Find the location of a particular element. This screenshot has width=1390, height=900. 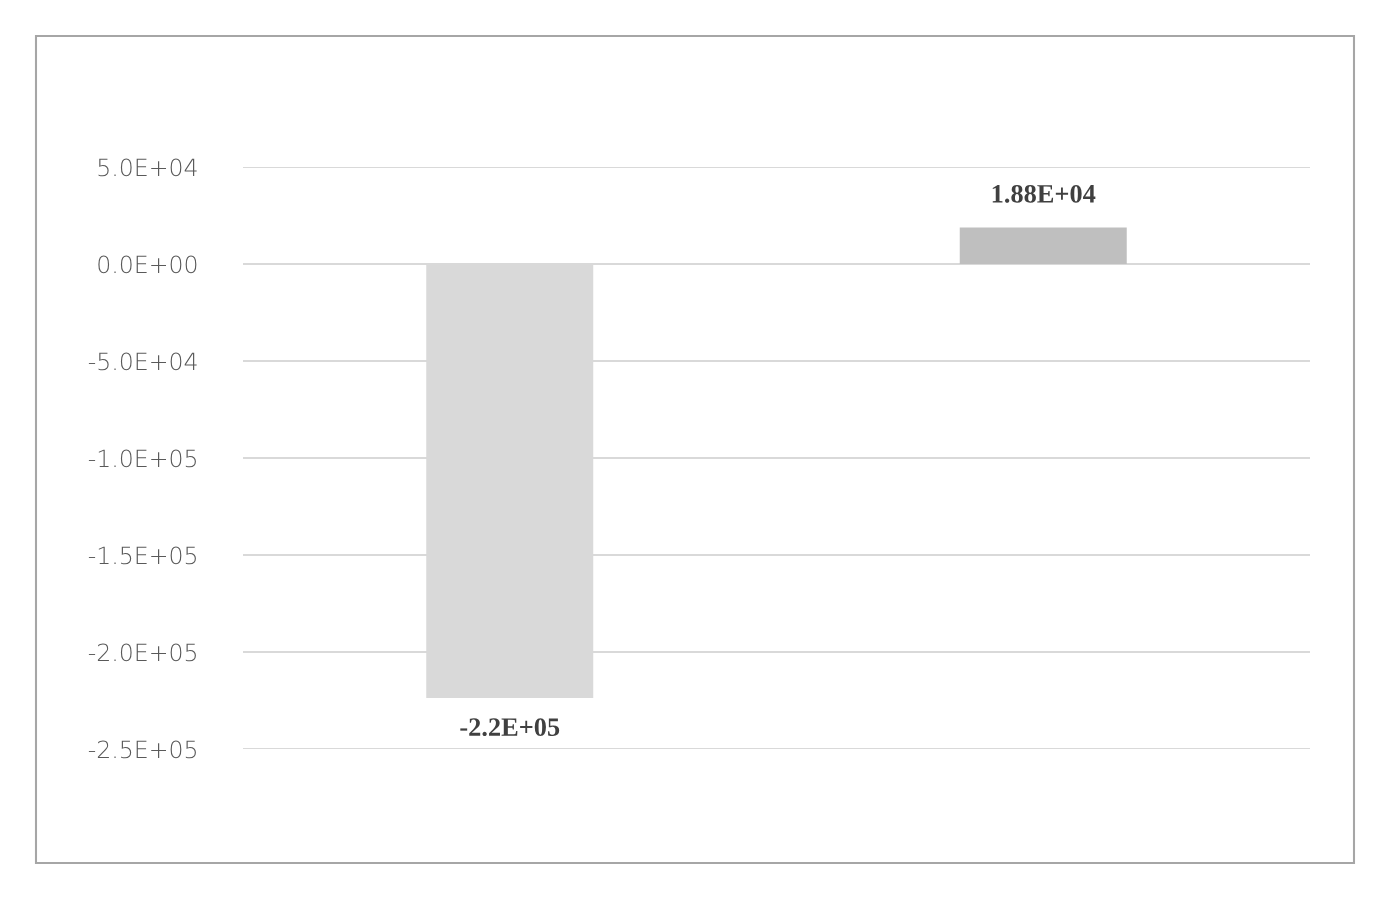

y-tick-label: -1.0E+05 is located at coordinates (142, 458).